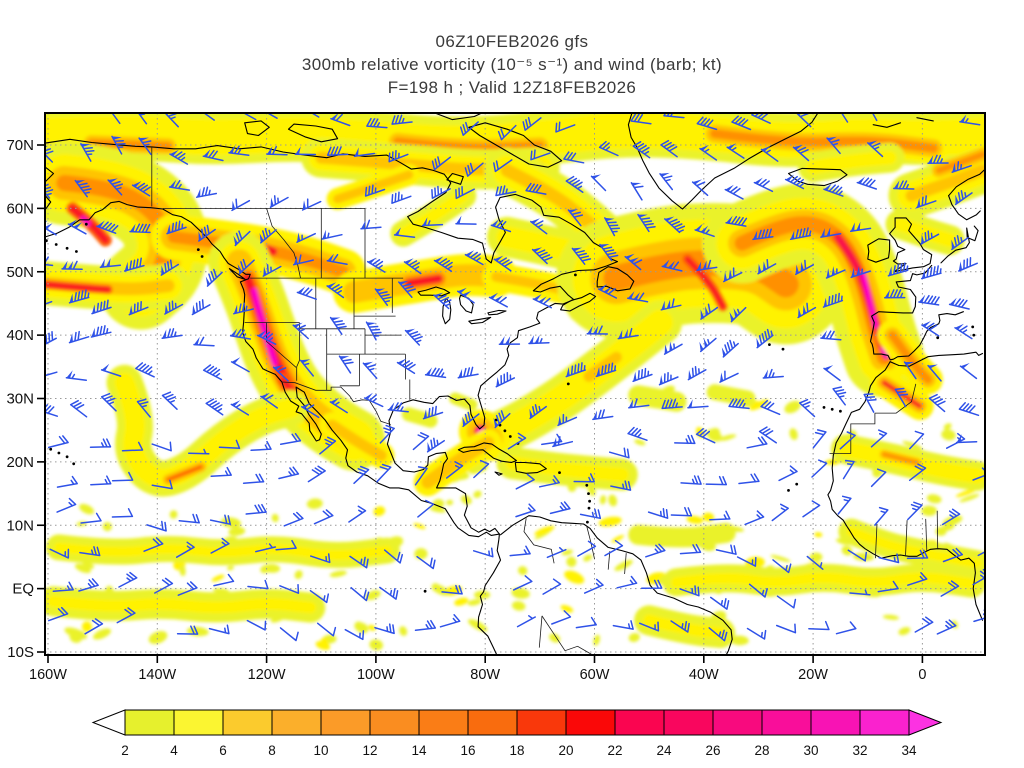  Describe the element at coordinates (925, 722) in the screenshot. I see `colorbar-over-arrow` at that location.